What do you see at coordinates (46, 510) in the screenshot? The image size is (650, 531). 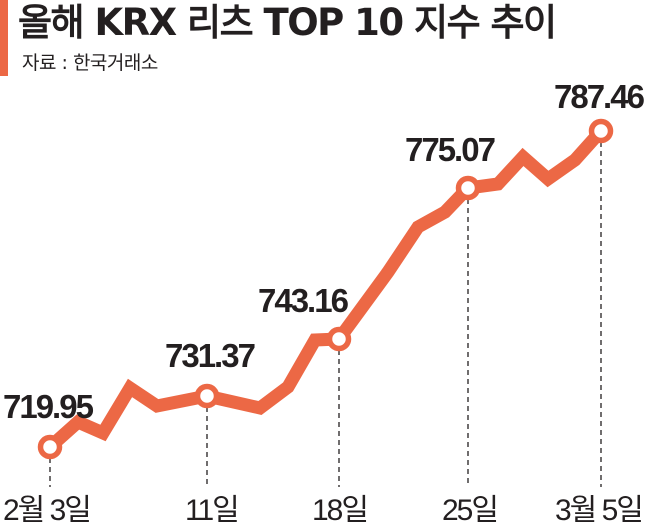 I see `x-tick-label-0: 2월 3일` at bounding box center [46, 510].